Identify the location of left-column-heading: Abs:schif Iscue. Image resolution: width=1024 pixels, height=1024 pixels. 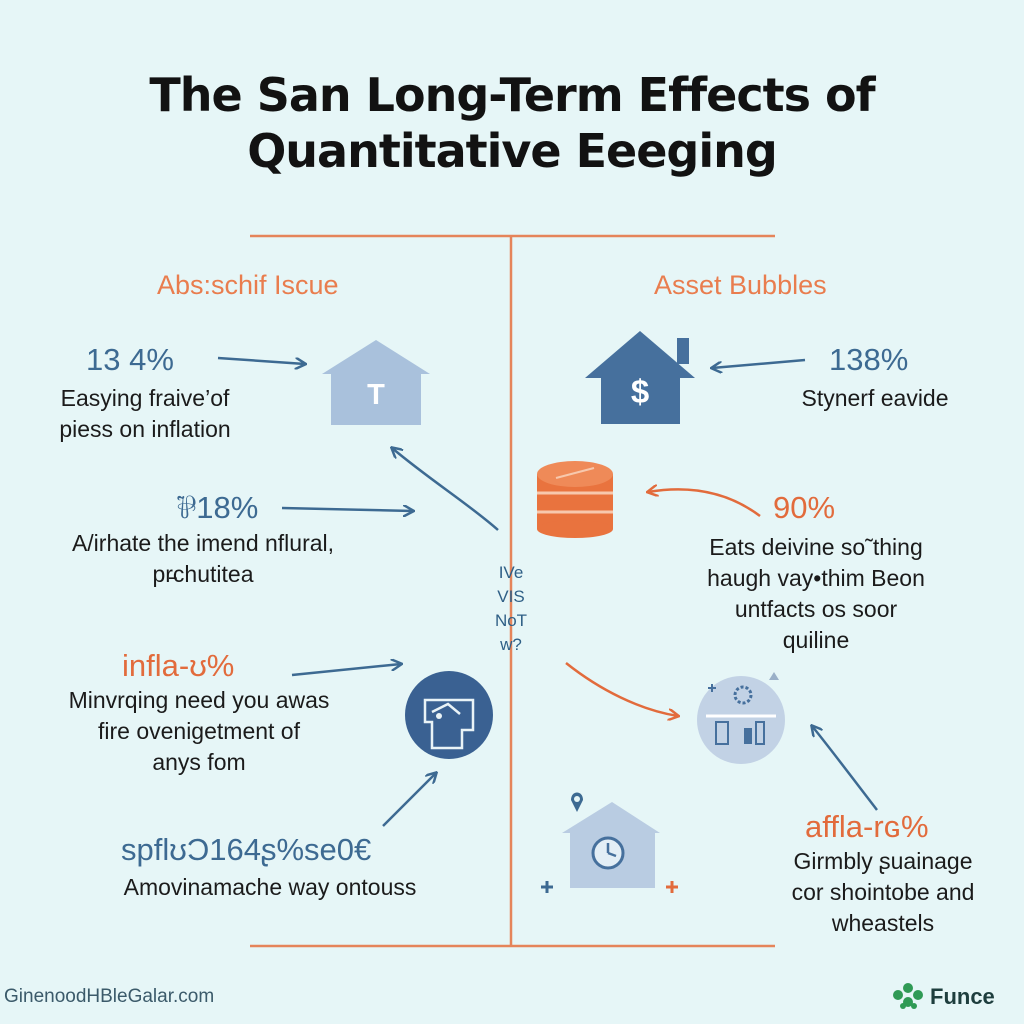
(248, 285).